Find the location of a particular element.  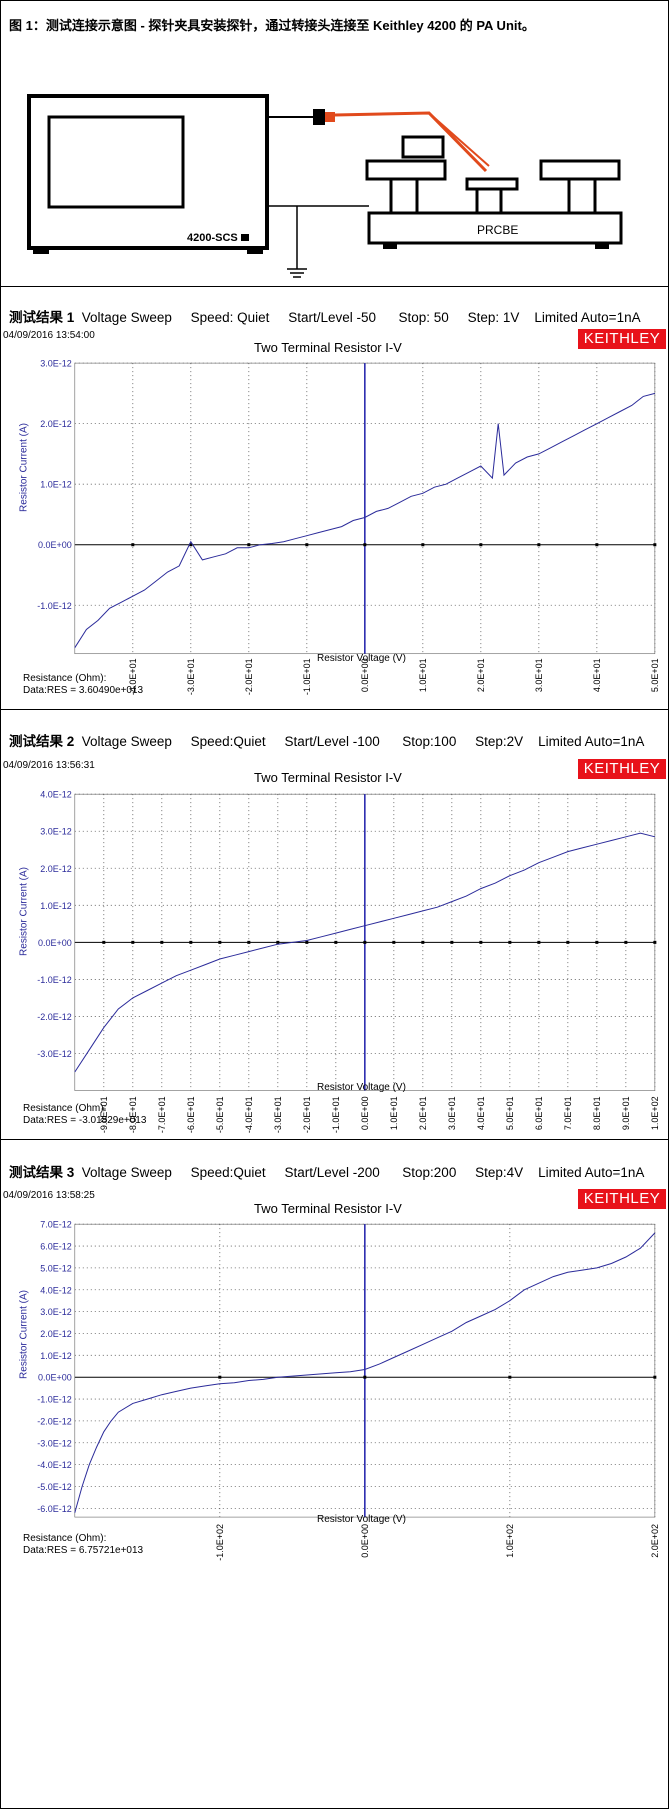

connection-diagram: 4200-SCS PRCBE is located at coordinates (325, 186).